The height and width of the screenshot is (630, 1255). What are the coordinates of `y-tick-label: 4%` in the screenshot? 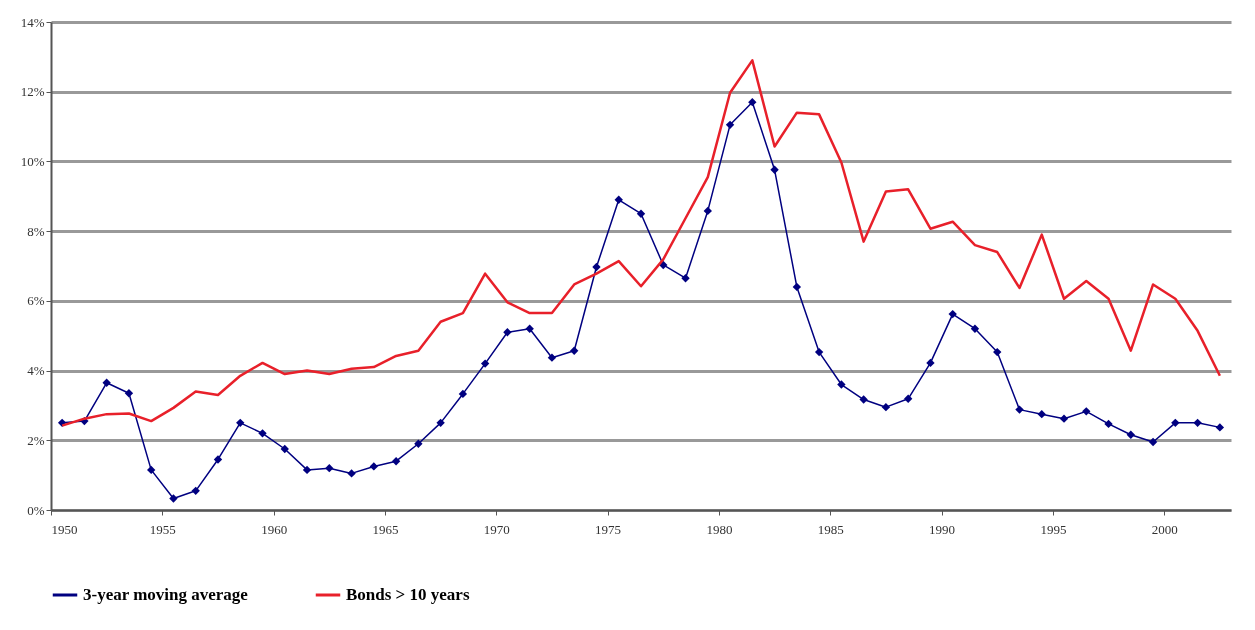 It's located at (36, 371).